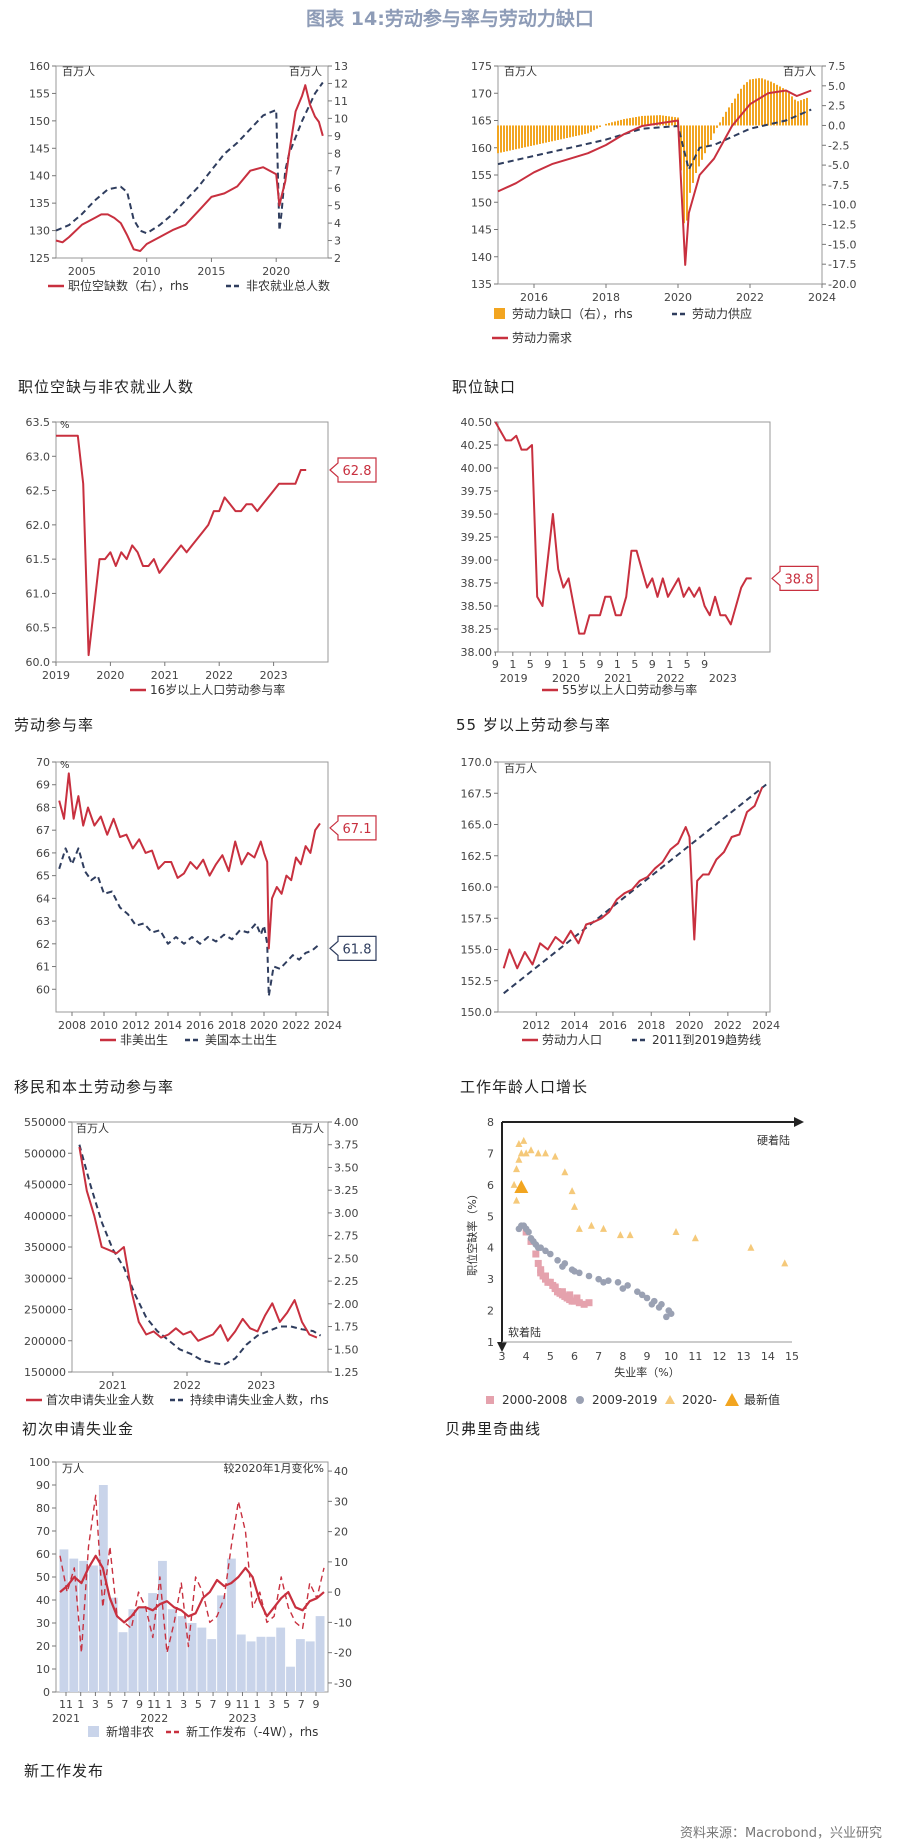  What do you see at coordinates (346, 1145) in the screenshot?
I see `p7-y2tick-label-10: 3.75` at bounding box center [346, 1145].